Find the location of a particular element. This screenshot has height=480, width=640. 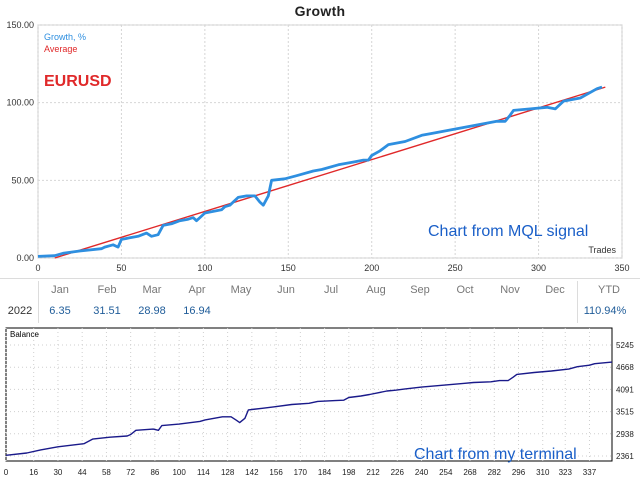

x-tick-label: 240 is located at coordinates (422, 472).